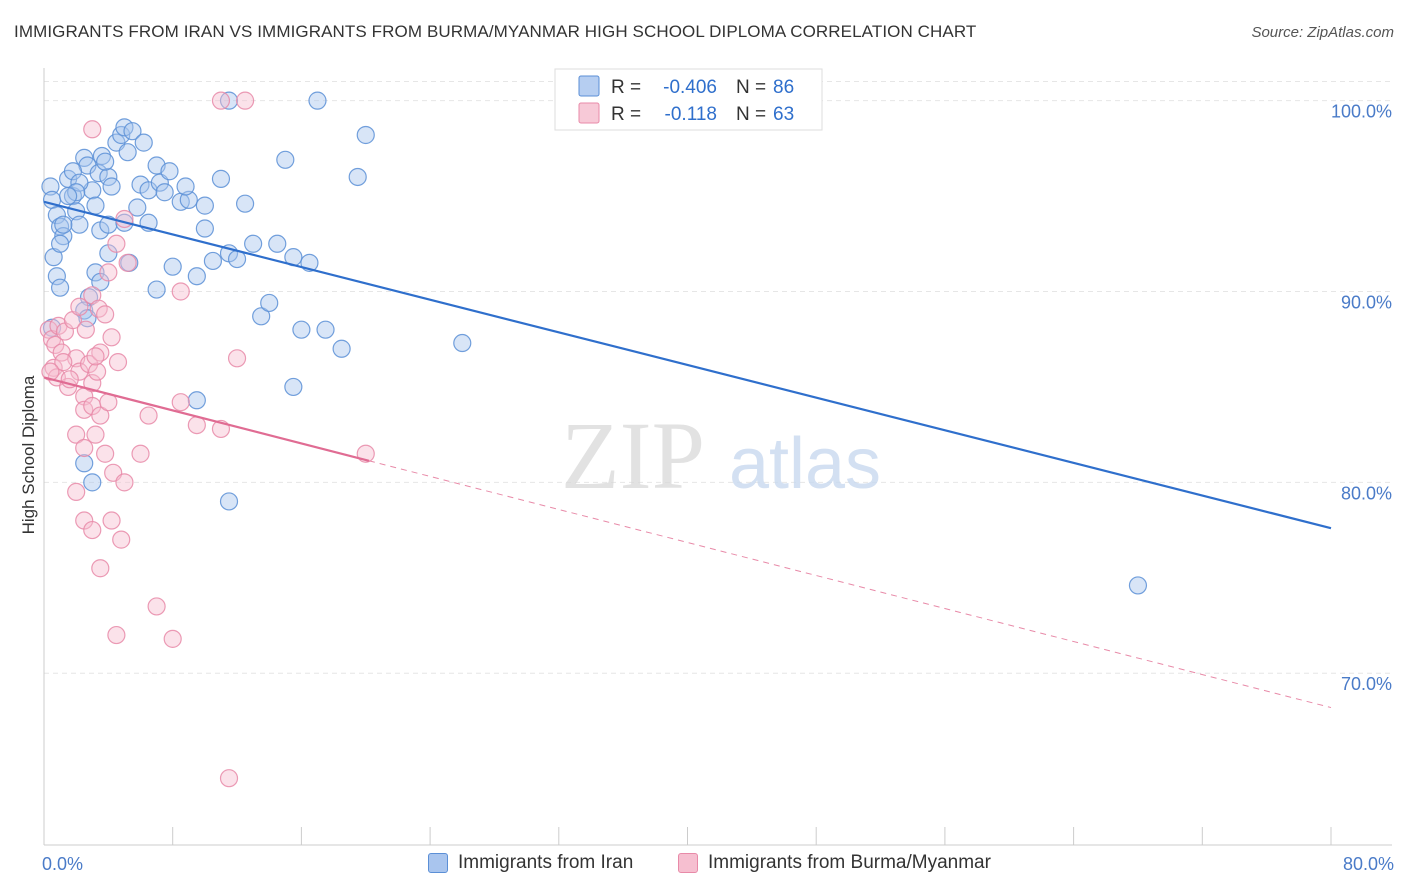 Image resolution: width=1406 pixels, height=892 pixels. I want to click on y-axis-label: High School Diploma, so click(28, 454).